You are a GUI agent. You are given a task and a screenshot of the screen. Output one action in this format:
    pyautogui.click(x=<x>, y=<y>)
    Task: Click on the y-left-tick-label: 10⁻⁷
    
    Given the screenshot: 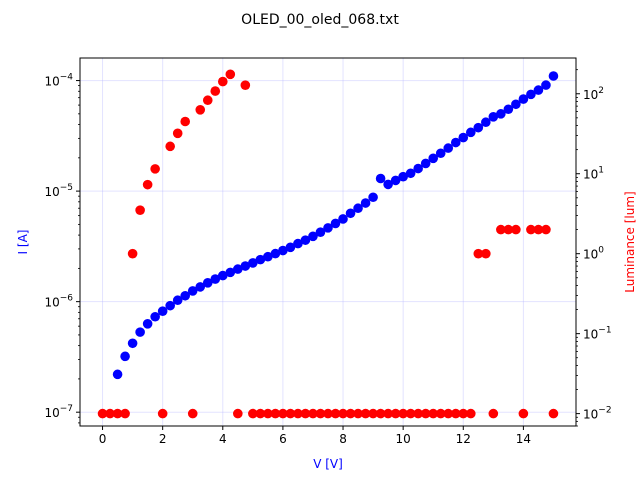 What is the action you would take?
    pyautogui.click(x=58, y=412)
    